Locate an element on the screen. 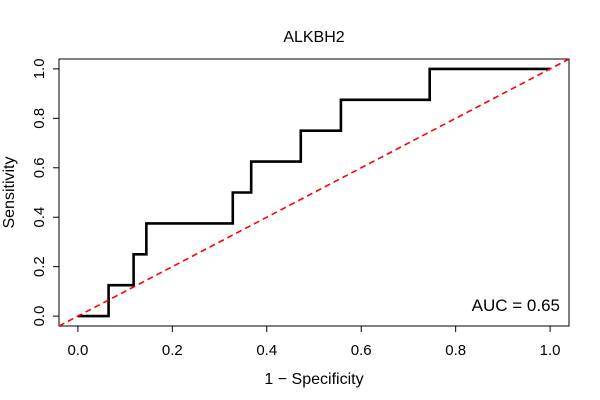 This screenshot has height=400, width=600. x-axis: 0.0 0.2 0.4 0.6 0.8 1.0 is located at coordinates (314, 342).